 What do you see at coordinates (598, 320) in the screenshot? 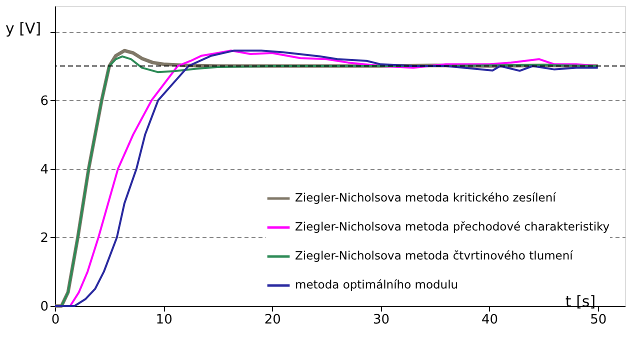
I see `x-tick-label: 50` at bounding box center [598, 320].